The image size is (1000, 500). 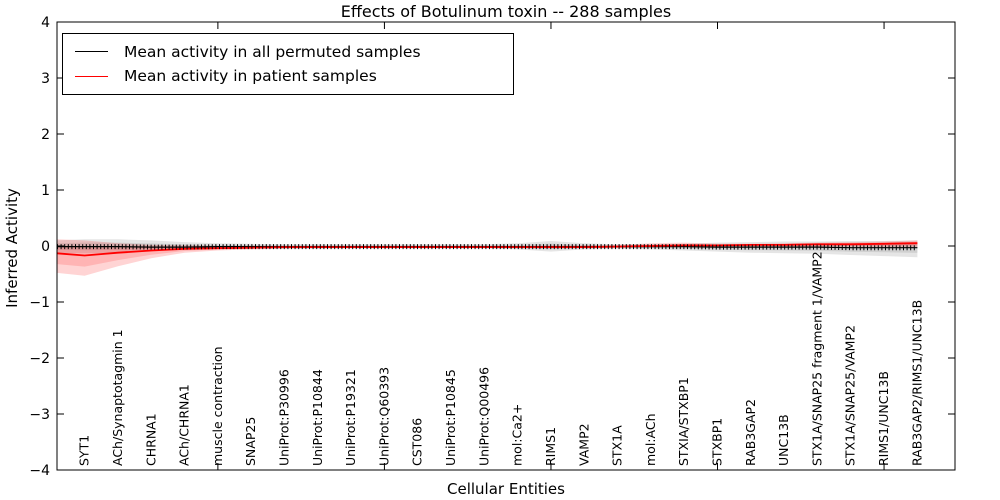 I want to click on confidence-band-patient, so click(x=487, y=257).